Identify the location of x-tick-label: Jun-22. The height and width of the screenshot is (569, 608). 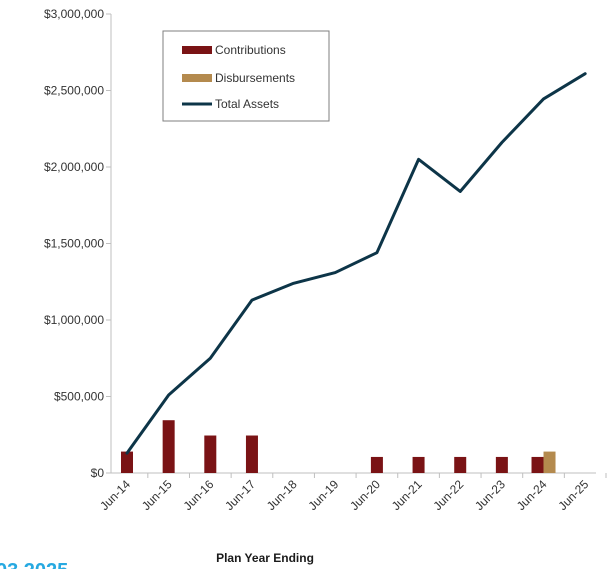
(448, 495).